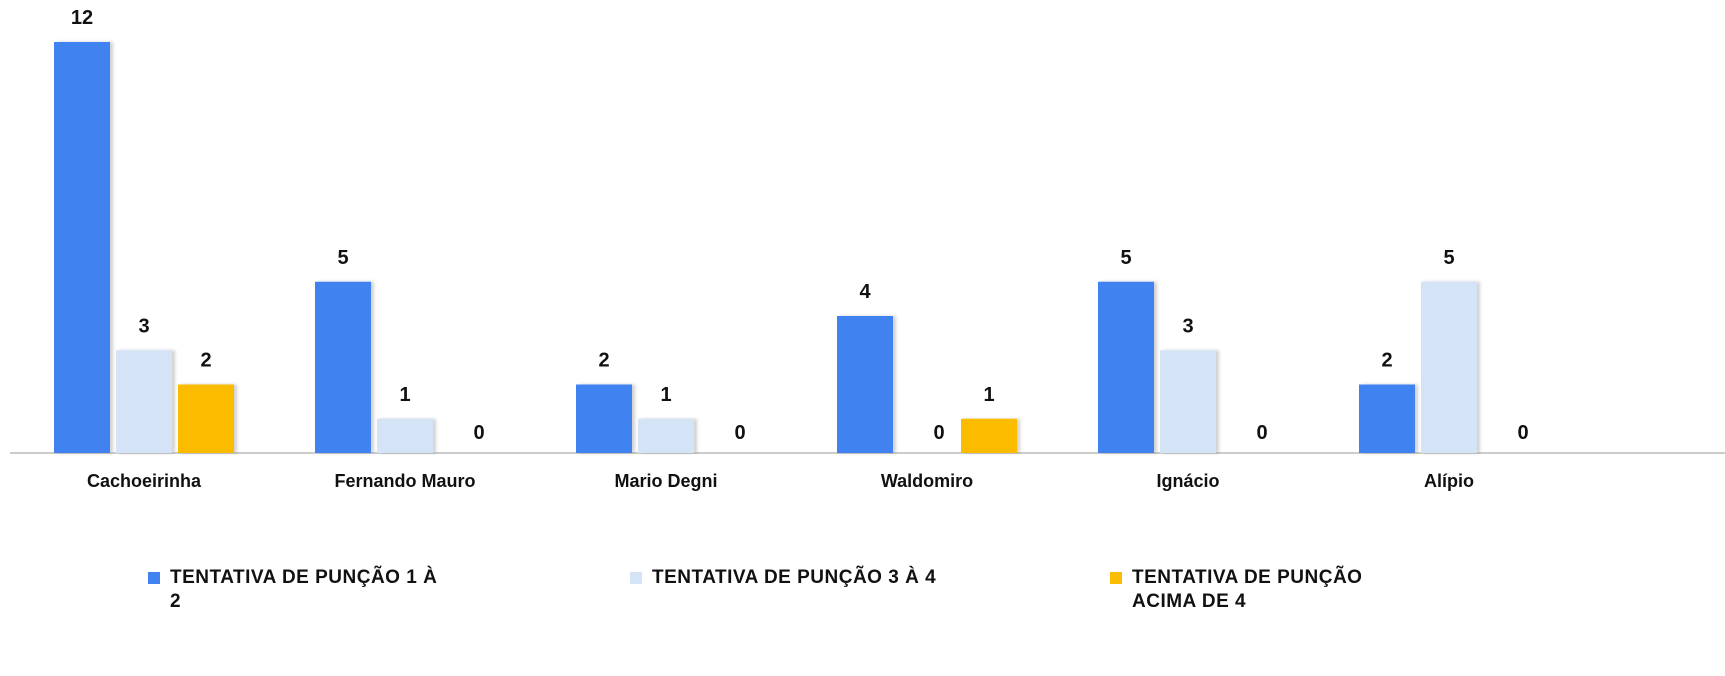 Image resolution: width=1725 pixels, height=676 pixels. I want to click on legend-entry: TENTATIVA DE PUNÇÃO ACIMA DE 4, so click(1260, 590).